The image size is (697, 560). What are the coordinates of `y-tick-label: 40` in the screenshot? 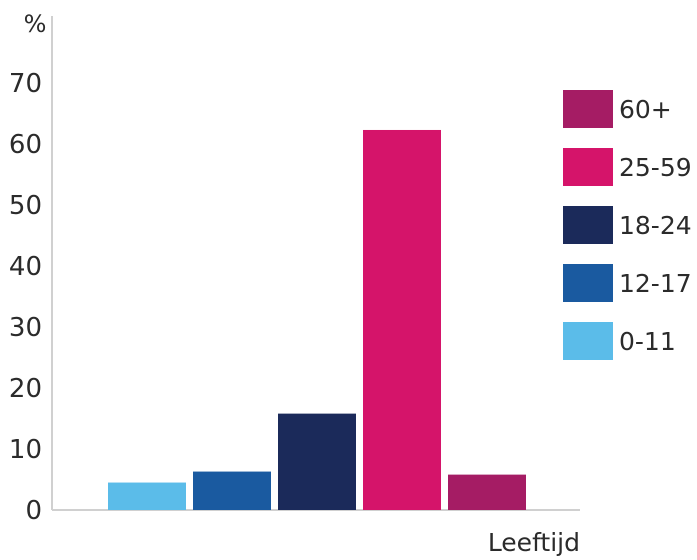 It's located at (25, 267).